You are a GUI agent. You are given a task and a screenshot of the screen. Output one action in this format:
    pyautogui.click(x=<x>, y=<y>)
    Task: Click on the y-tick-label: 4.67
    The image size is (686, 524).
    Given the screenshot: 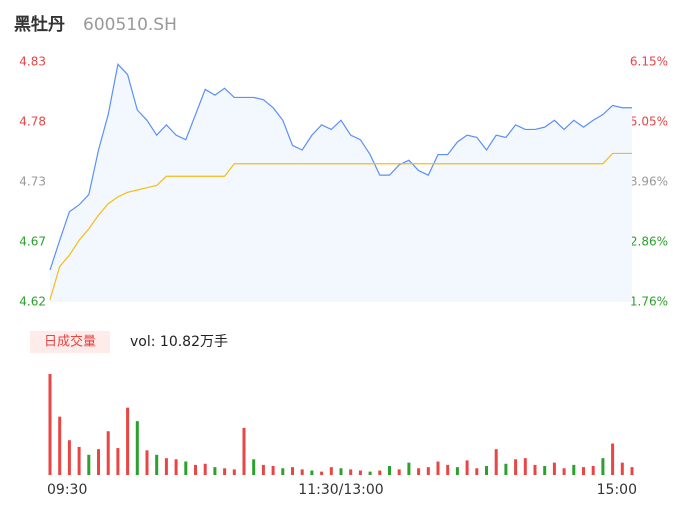 What is the action you would take?
    pyautogui.click(x=32, y=242)
    